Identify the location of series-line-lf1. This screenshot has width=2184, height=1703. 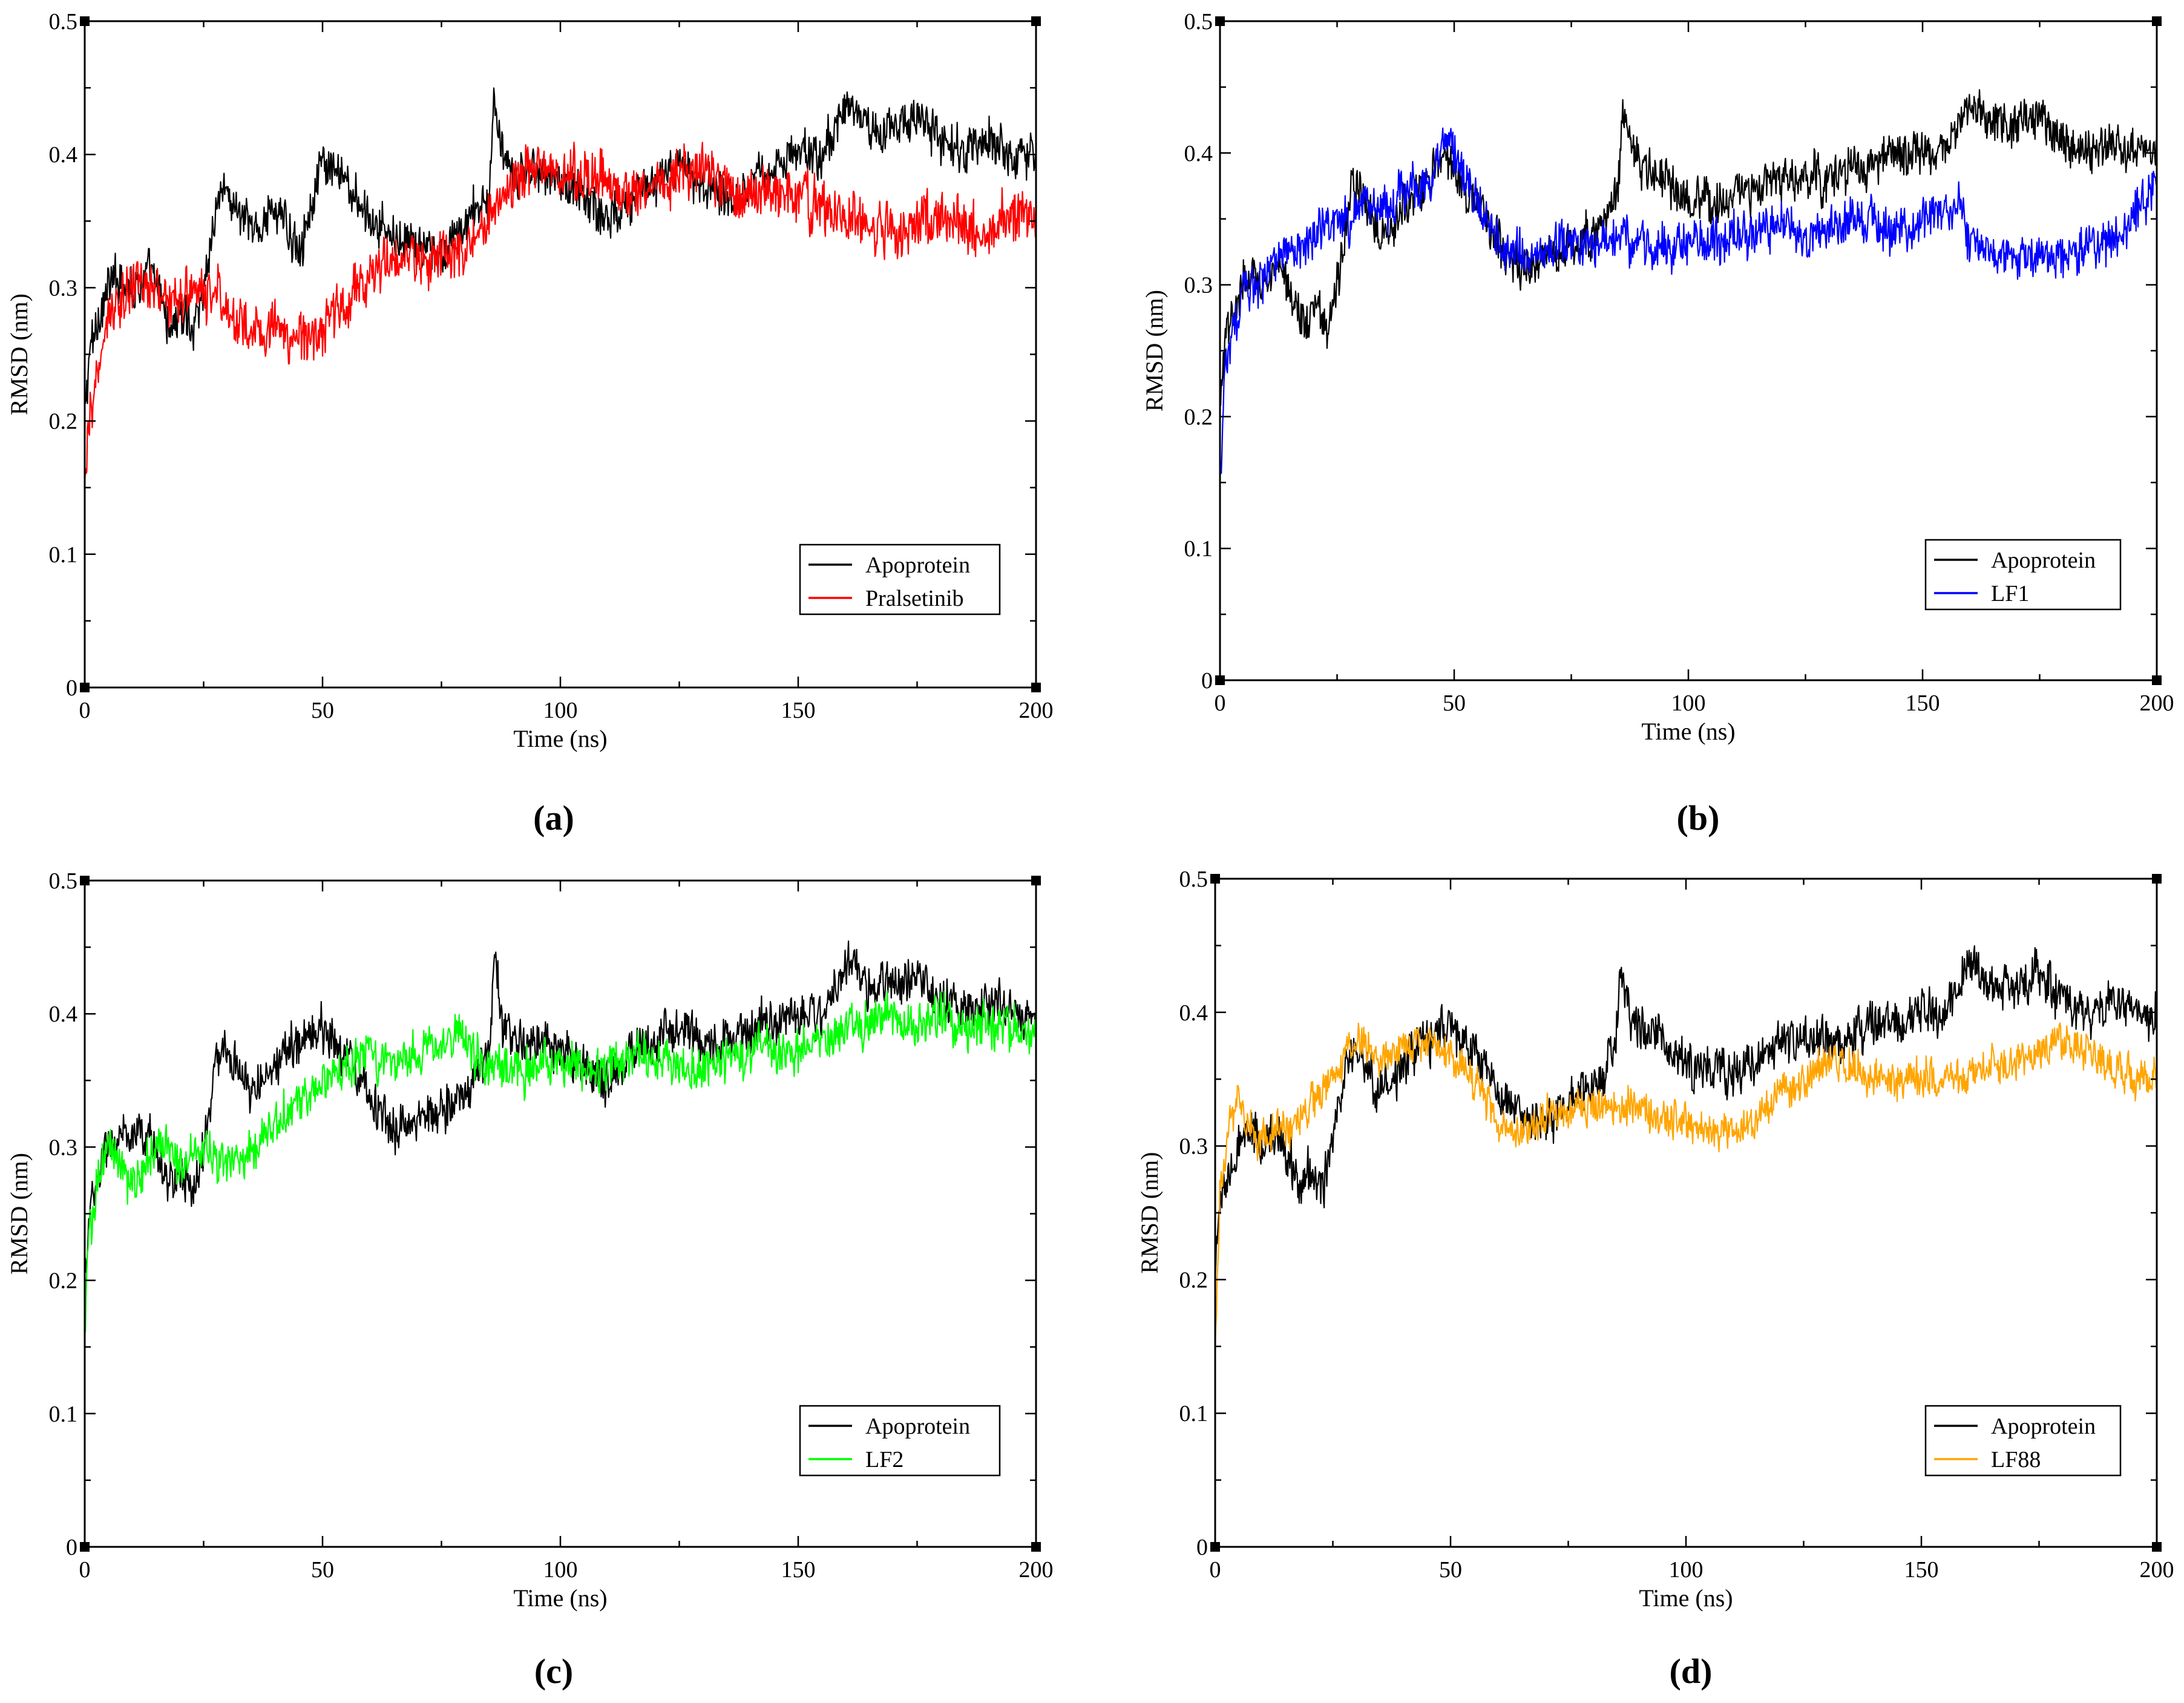
(1688, 301).